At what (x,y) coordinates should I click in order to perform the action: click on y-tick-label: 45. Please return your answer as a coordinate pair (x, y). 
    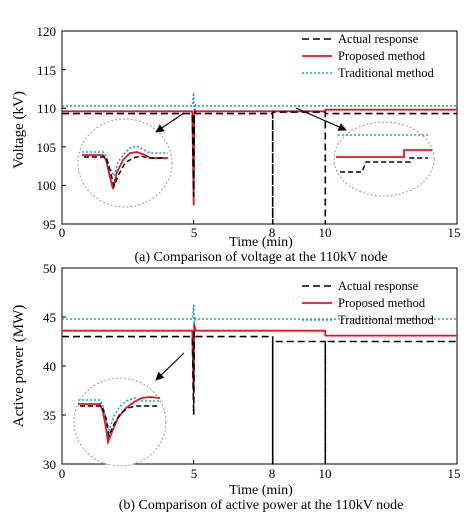
    Looking at the image, I should click on (49, 317).